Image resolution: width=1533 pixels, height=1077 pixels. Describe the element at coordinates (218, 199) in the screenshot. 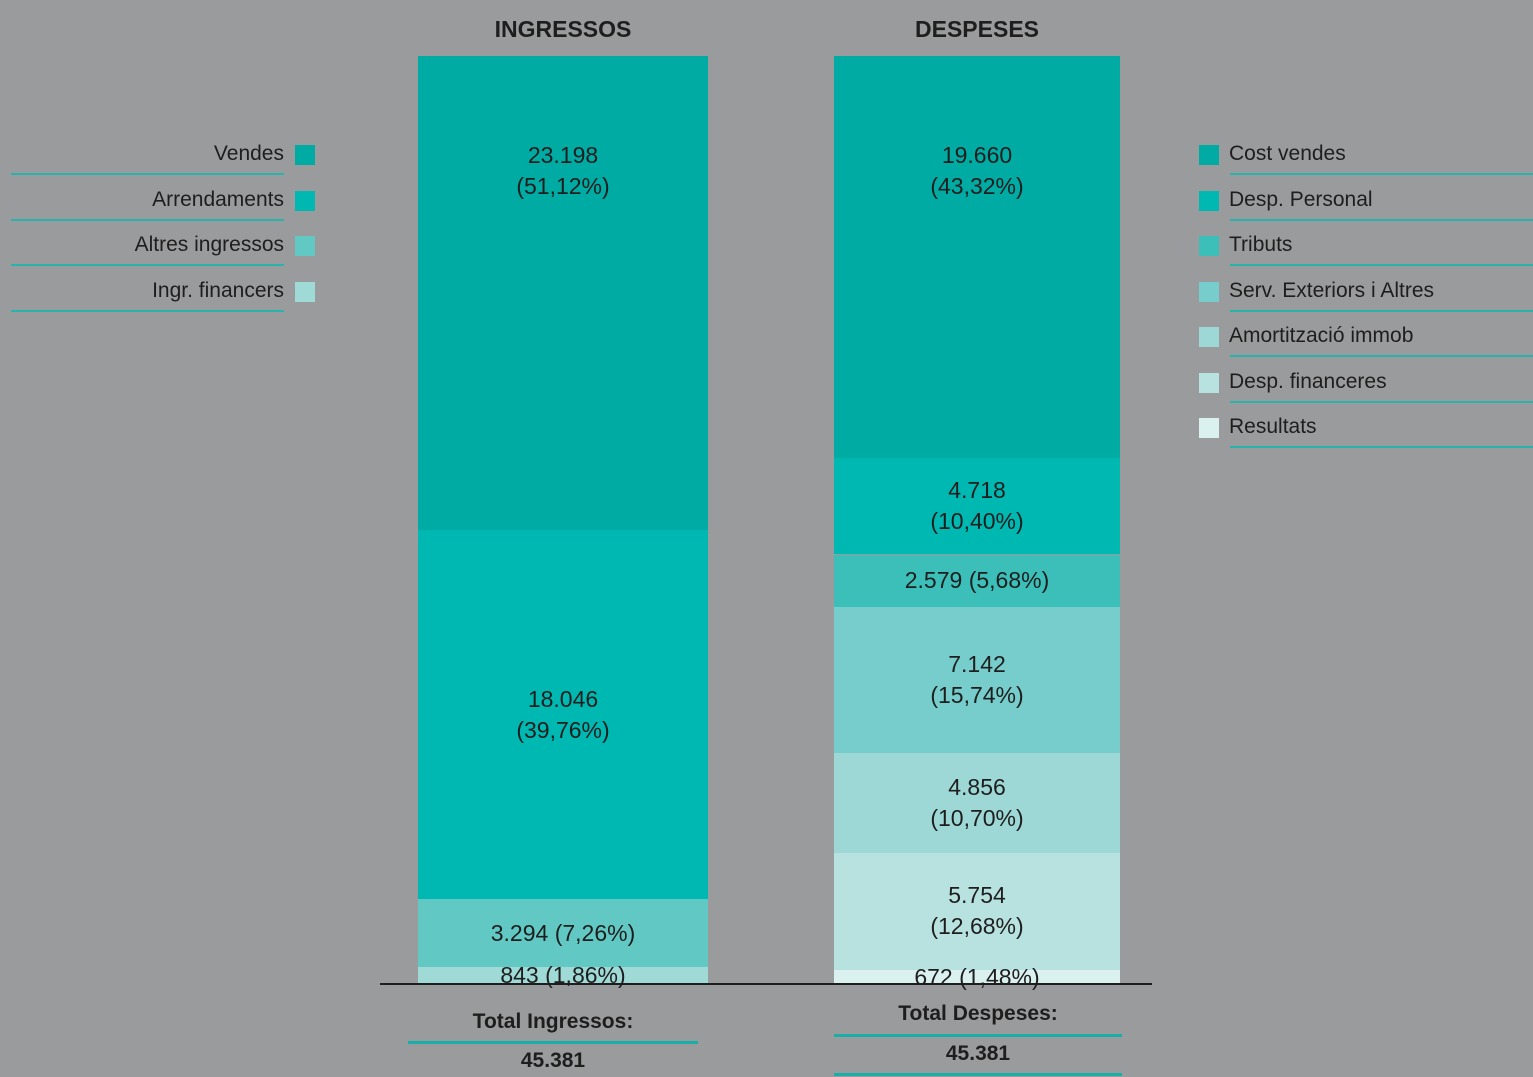

I see `legend-label-arrendaments: Arrendaments` at that location.